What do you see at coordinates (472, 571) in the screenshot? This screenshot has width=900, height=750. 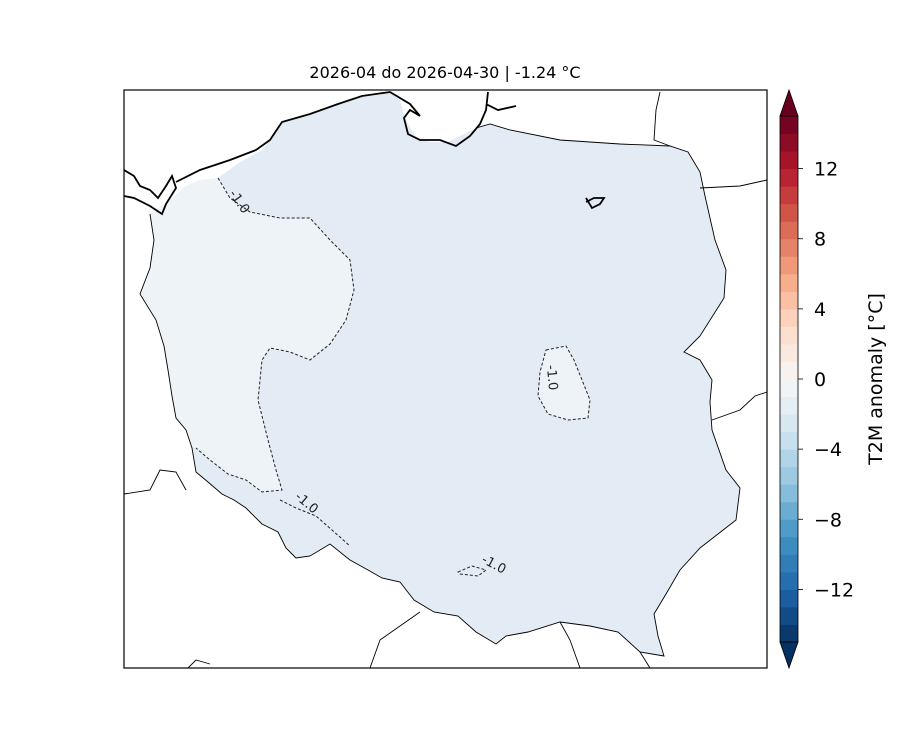 I see `contour-south` at bounding box center [472, 571].